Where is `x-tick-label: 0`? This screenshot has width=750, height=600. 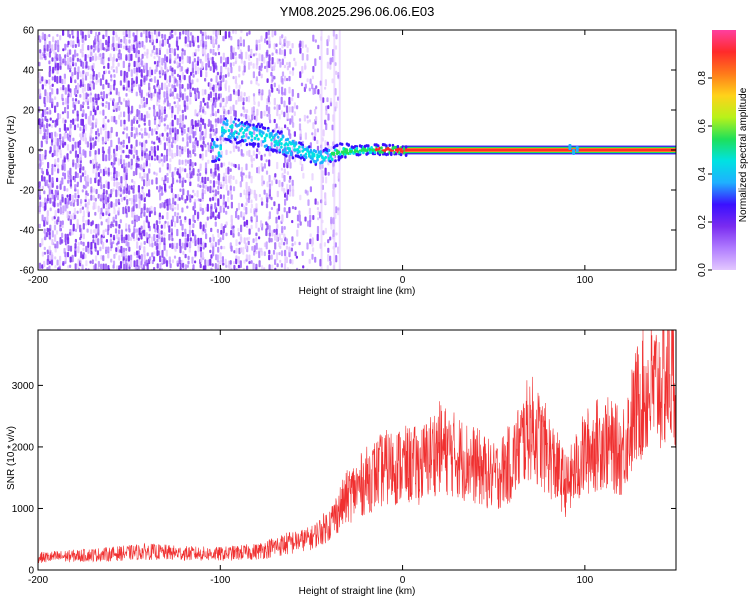 x-tick-label: 0 is located at coordinates (403, 280).